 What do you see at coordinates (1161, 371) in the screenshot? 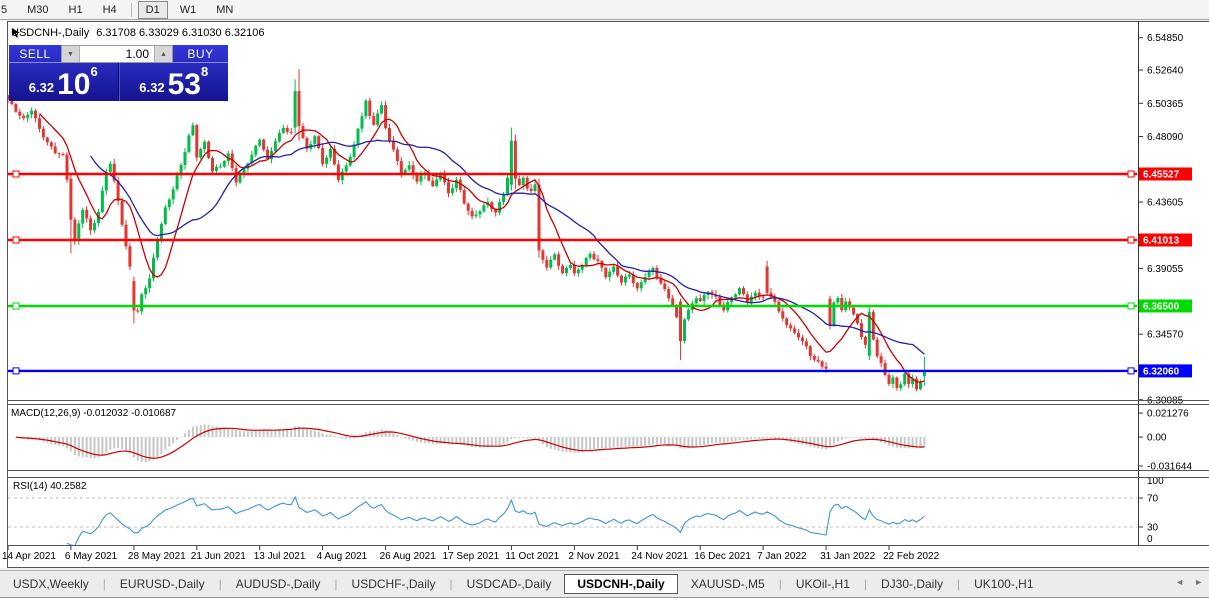
I see `svg-text: 6.32060` at bounding box center [1161, 371].